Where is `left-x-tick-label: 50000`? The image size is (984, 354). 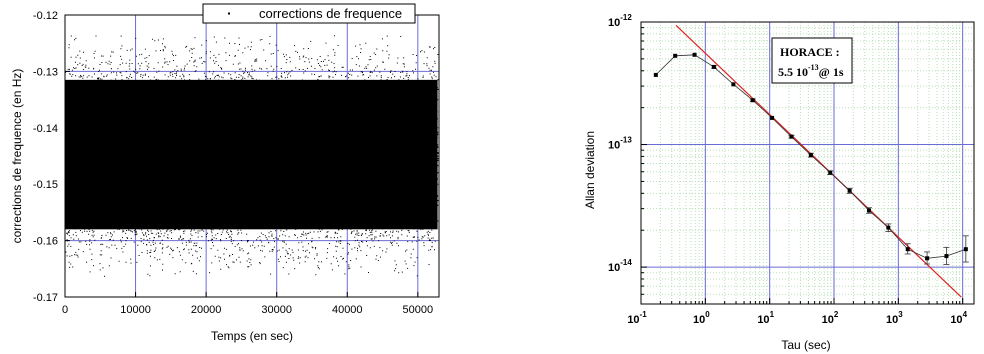 left-x-tick-label: 50000 is located at coordinates (418, 310).